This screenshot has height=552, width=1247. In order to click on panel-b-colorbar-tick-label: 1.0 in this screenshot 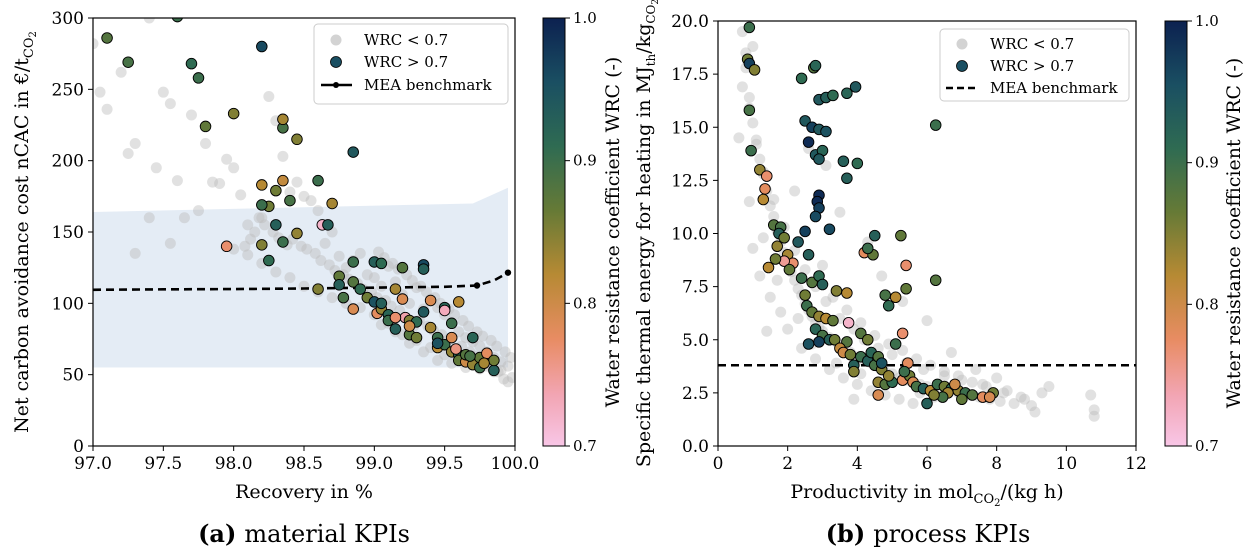, I will do `click(1207, 21)`.